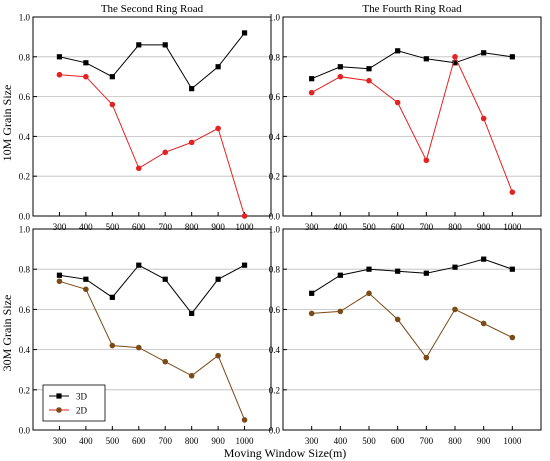 This screenshot has height=461, width=550. What do you see at coordinates (7, 333) in the screenshot?
I see `row-label-bottom: 30M Grain Size` at bounding box center [7, 333].